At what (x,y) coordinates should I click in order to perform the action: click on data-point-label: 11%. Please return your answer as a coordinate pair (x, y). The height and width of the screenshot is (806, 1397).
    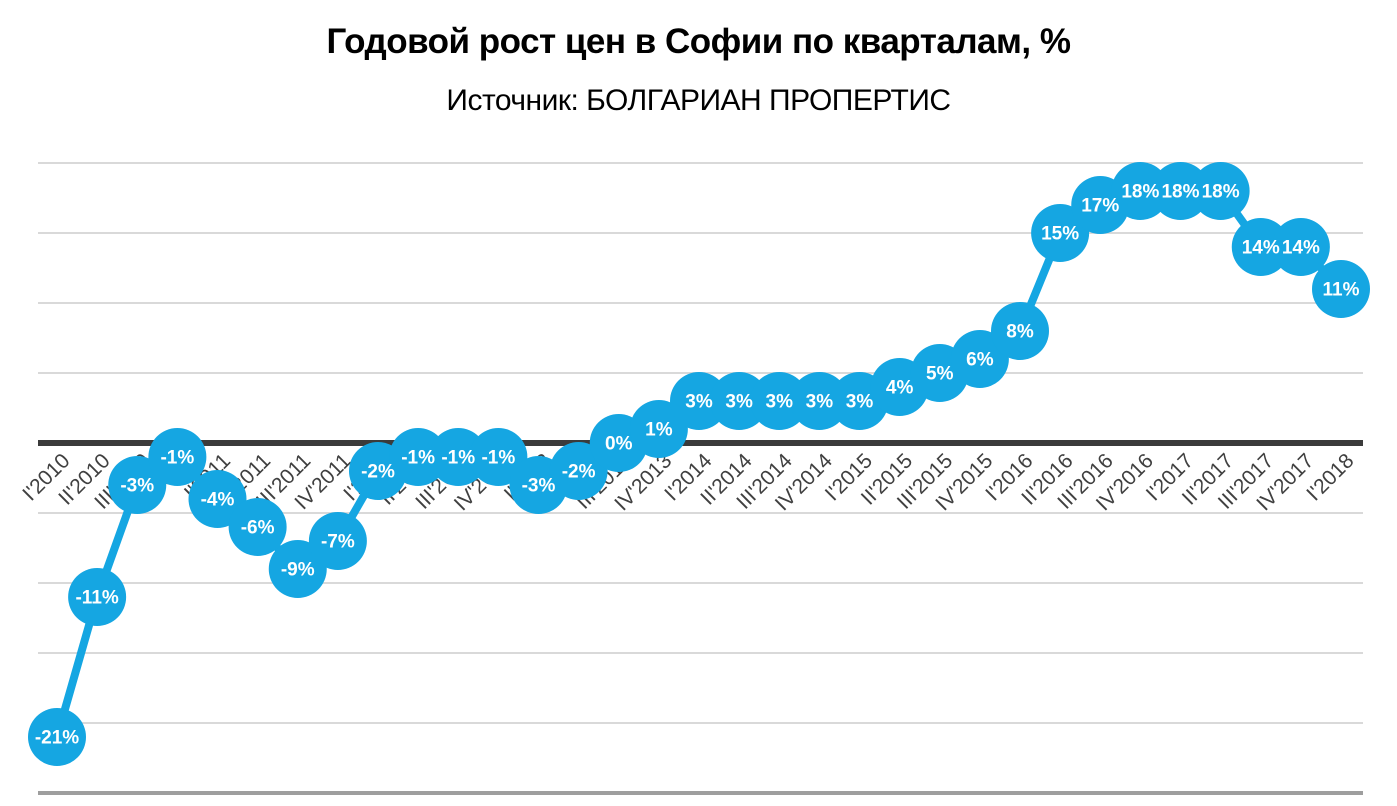
    Looking at the image, I should click on (1341, 290).